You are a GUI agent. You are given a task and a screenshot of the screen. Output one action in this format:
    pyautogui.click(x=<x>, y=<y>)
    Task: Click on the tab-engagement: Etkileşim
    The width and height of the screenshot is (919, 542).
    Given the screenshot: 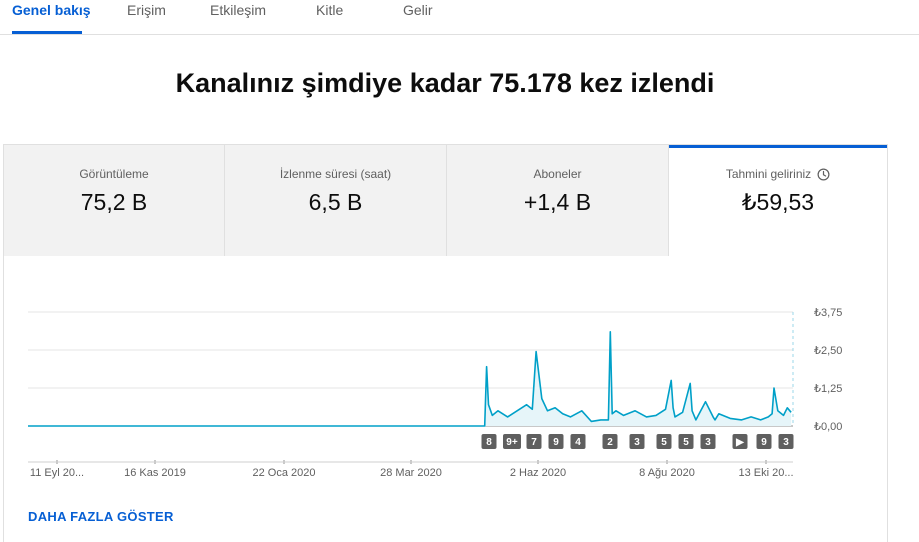 What is the action you would take?
    pyautogui.click(x=238, y=10)
    